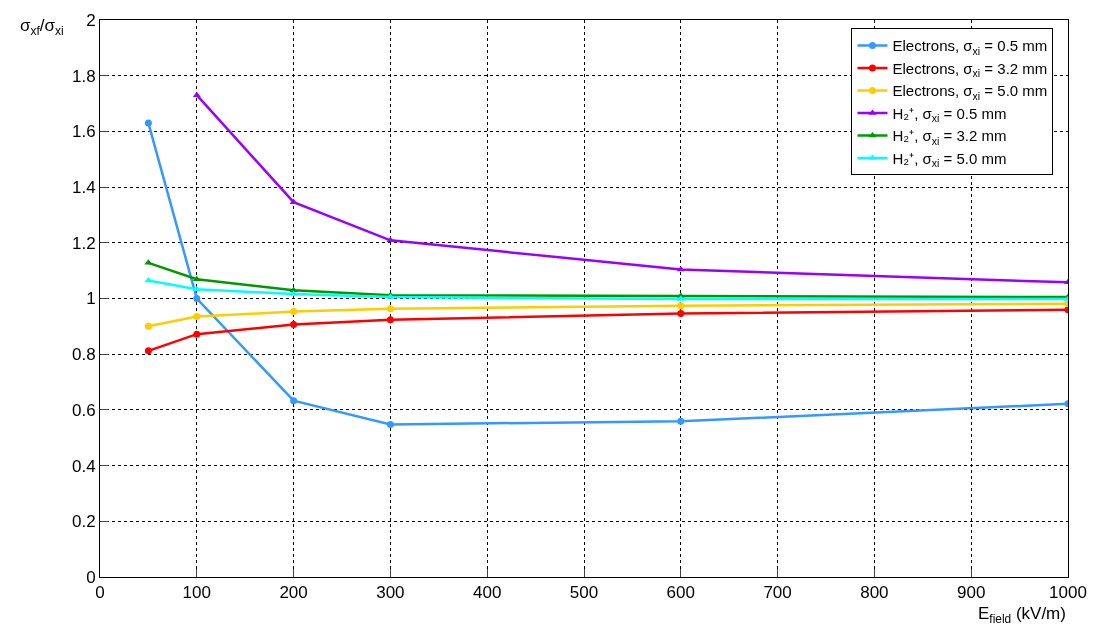 Image resolution: width=1098 pixels, height=633 pixels. Describe the element at coordinates (83, 522) in the screenshot. I see `y-tick-label: 0.2` at that location.